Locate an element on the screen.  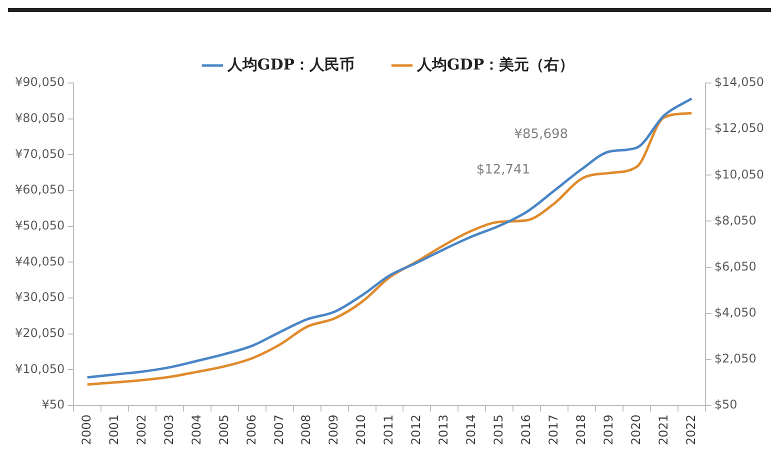
x-tick-label: 2005 is located at coordinates (223, 430).